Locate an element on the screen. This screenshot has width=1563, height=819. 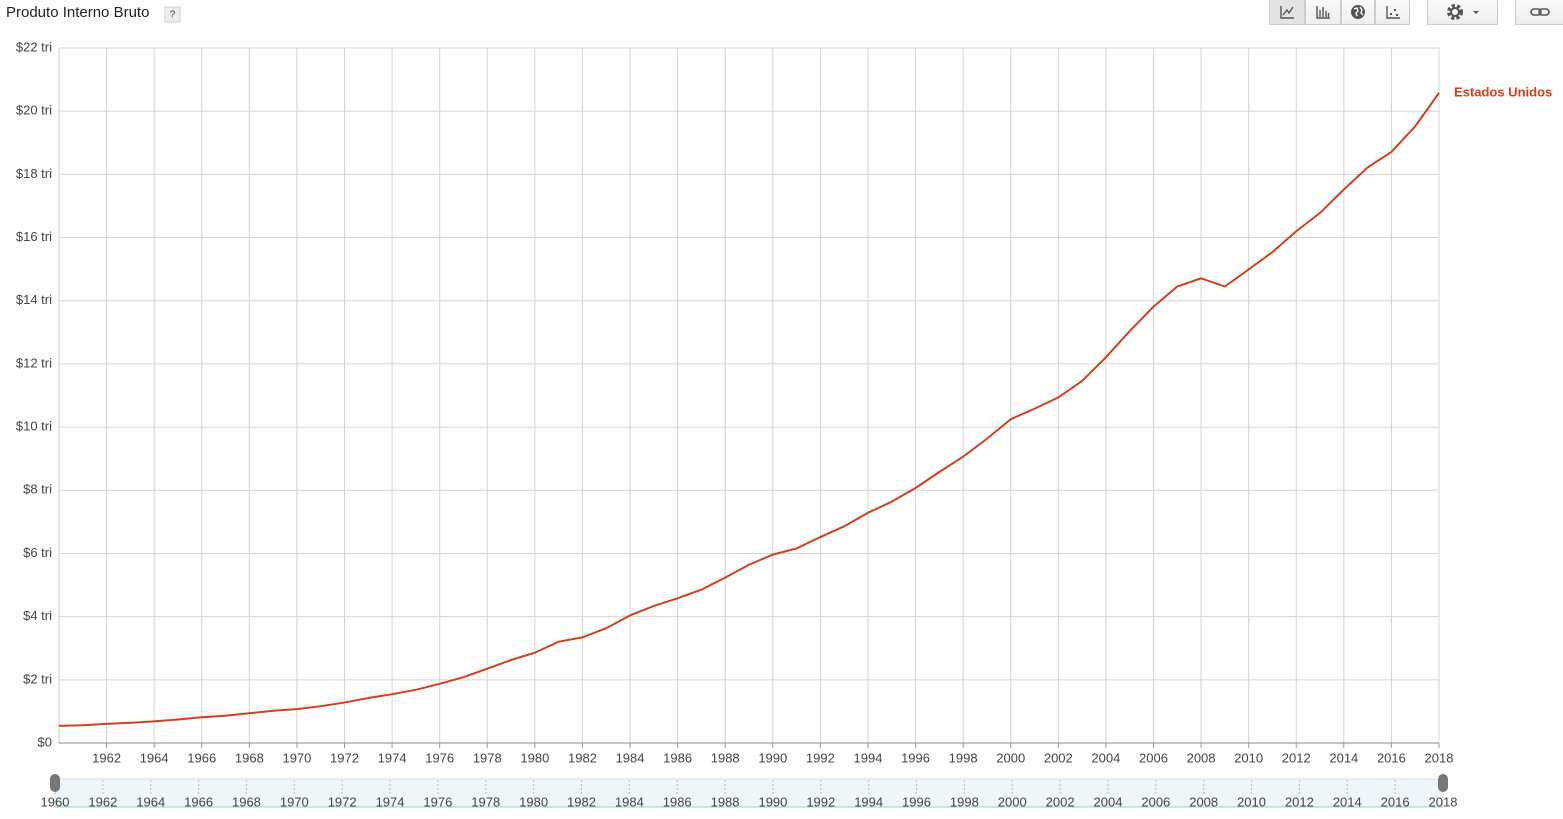
timeline-label: 1968 is located at coordinates (246, 801).